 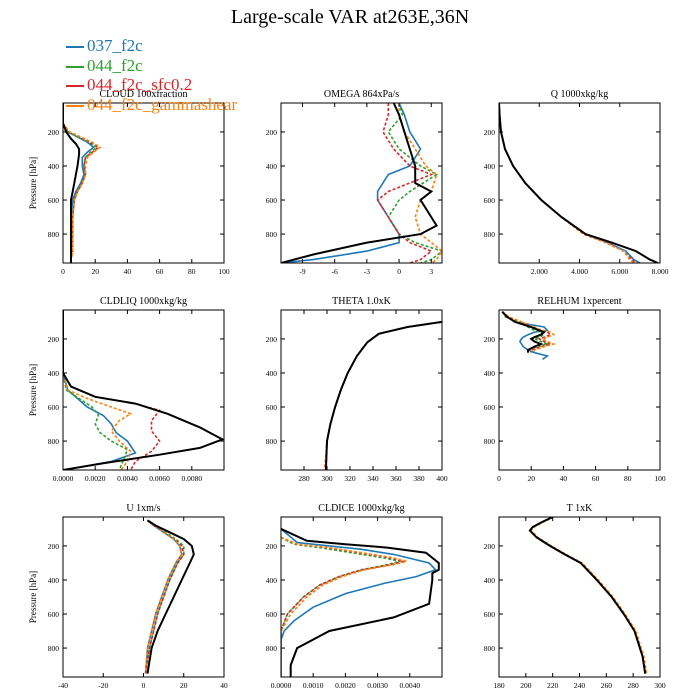 I want to click on legend-swatch, so click(x=75, y=66).